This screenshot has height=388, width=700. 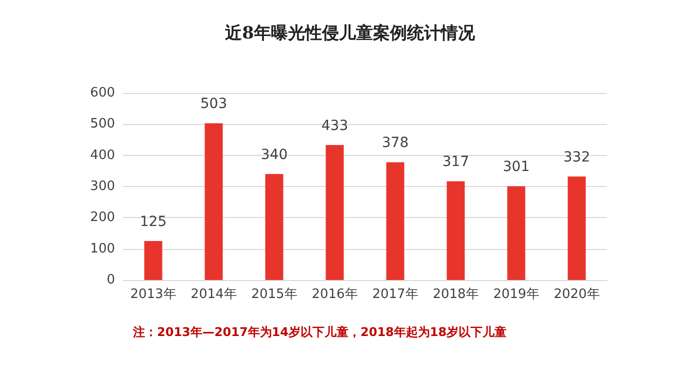 What do you see at coordinates (350, 33) in the screenshot?
I see `chart-title: 近8年曝光性侵儿童案例统计情况` at bounding box center [350, 33].